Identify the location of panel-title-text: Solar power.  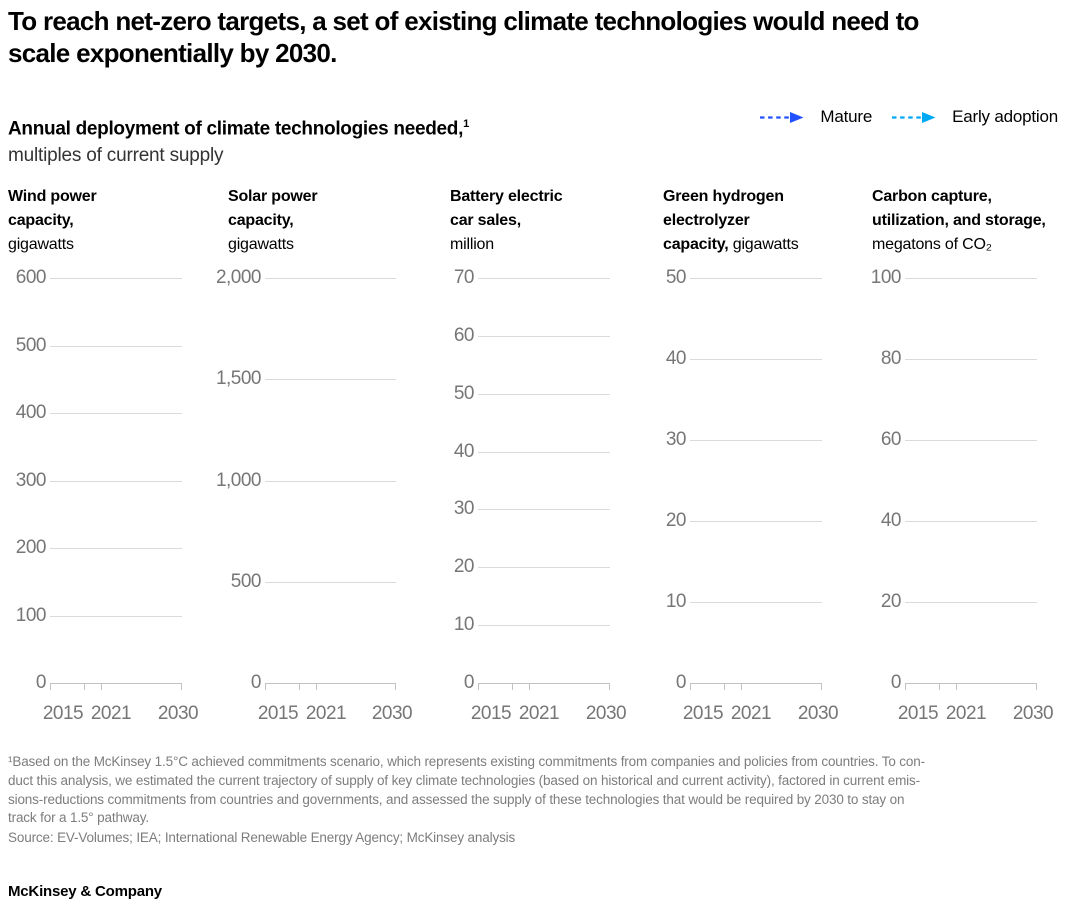
(273, 196).